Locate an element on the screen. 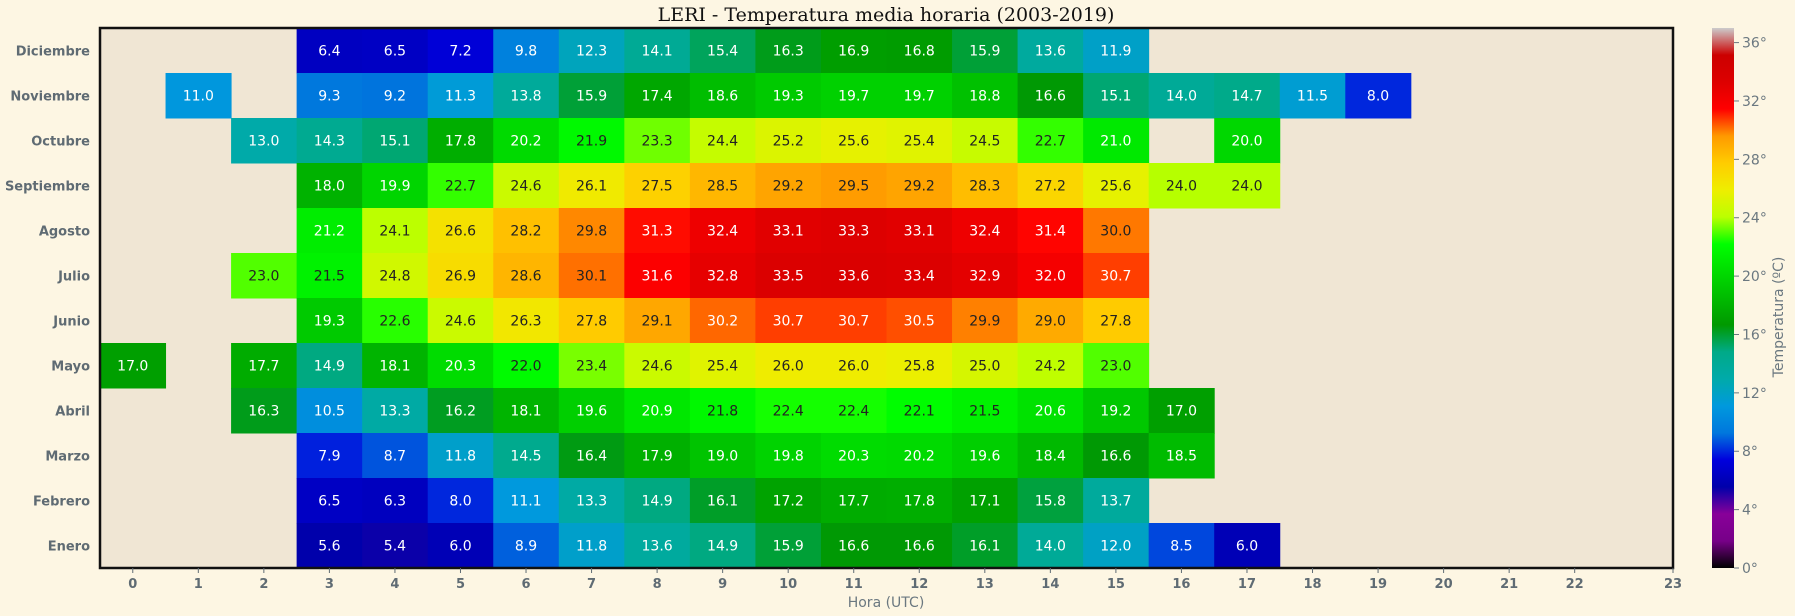 This screenshot has width=1795, height=616. x-tick-label: 8 is located at coordinates (657, 584).